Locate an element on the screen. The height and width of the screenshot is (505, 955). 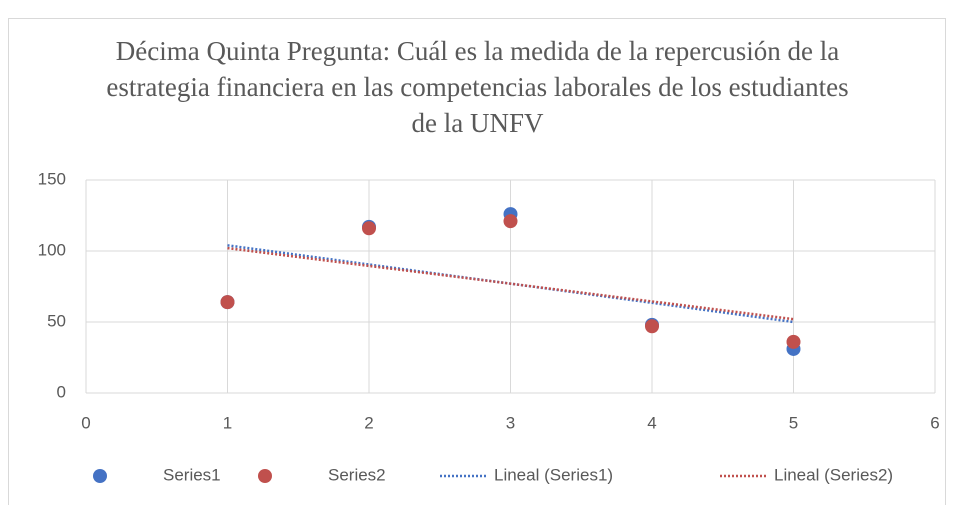
y-tick-label: 150 is located at coordinates (52, 178).